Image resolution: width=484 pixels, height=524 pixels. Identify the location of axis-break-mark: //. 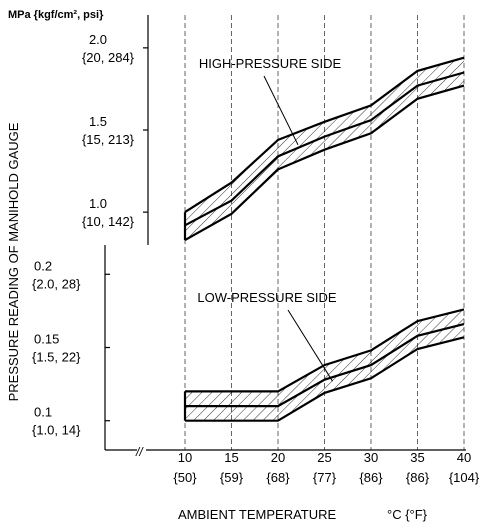
(139, 452).